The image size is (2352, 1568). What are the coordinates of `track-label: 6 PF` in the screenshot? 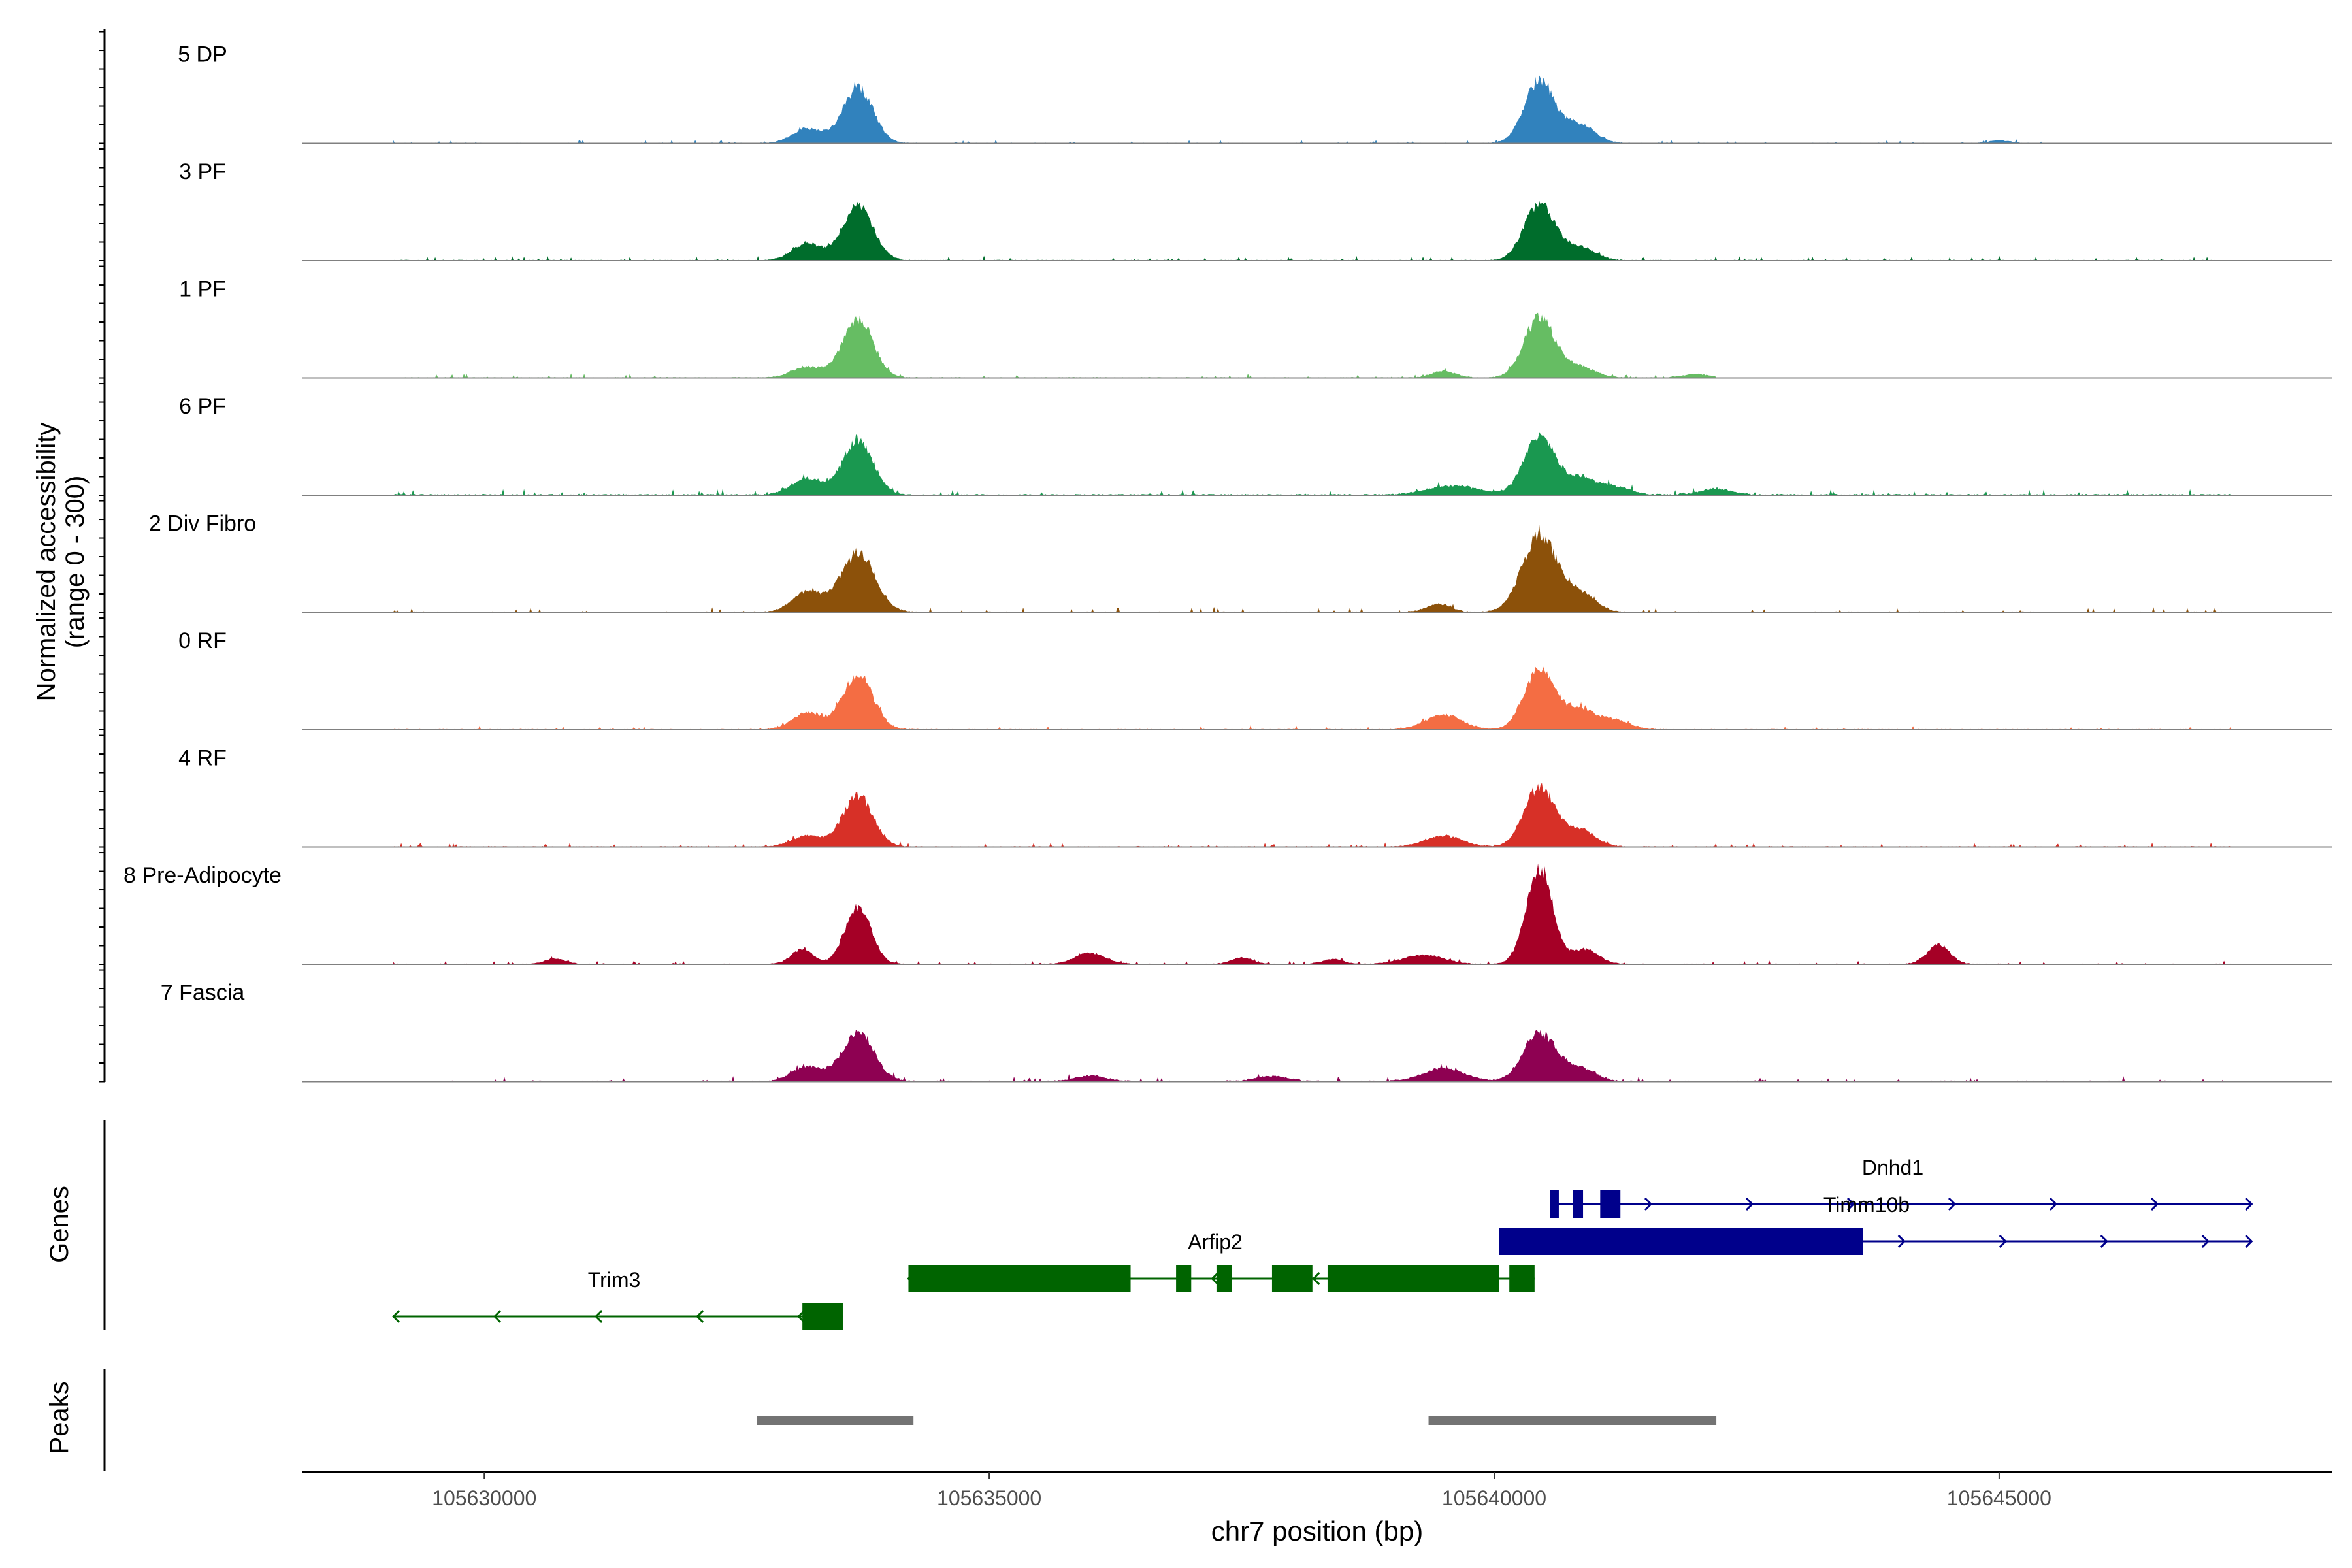 It's located at (202, 406).